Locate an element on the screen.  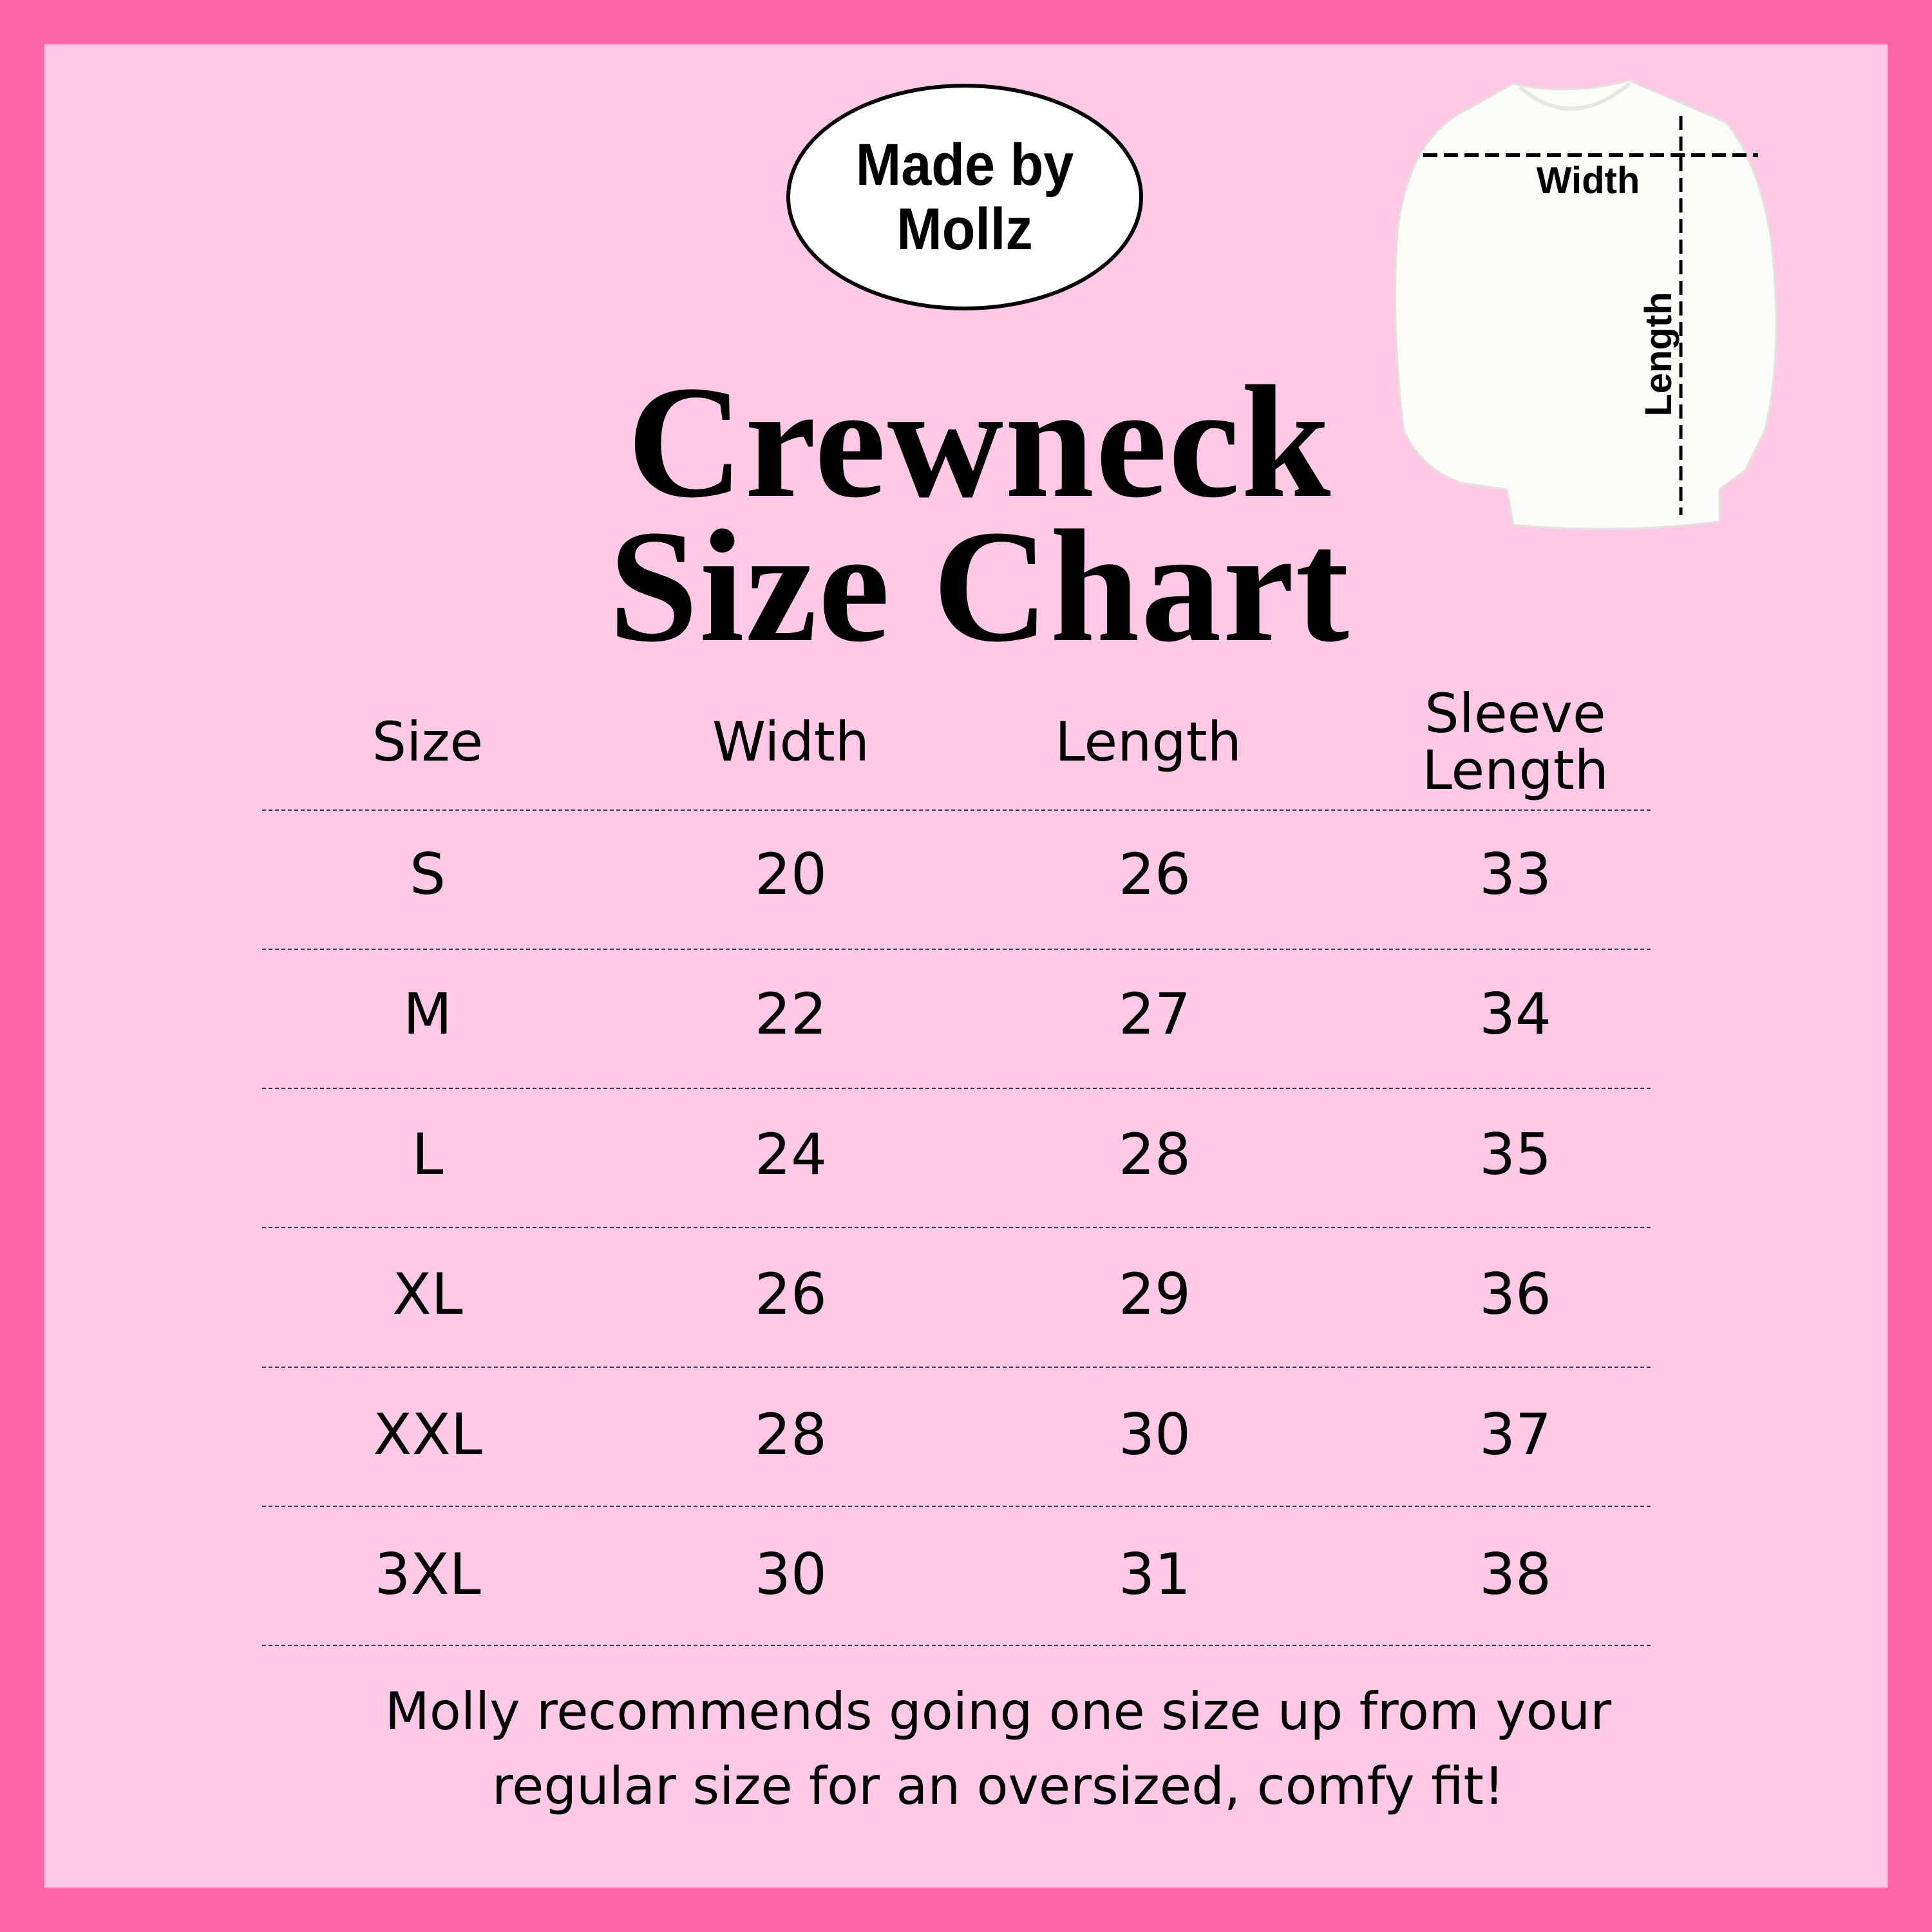
cell-size: S is located at coordinates (428, 874).